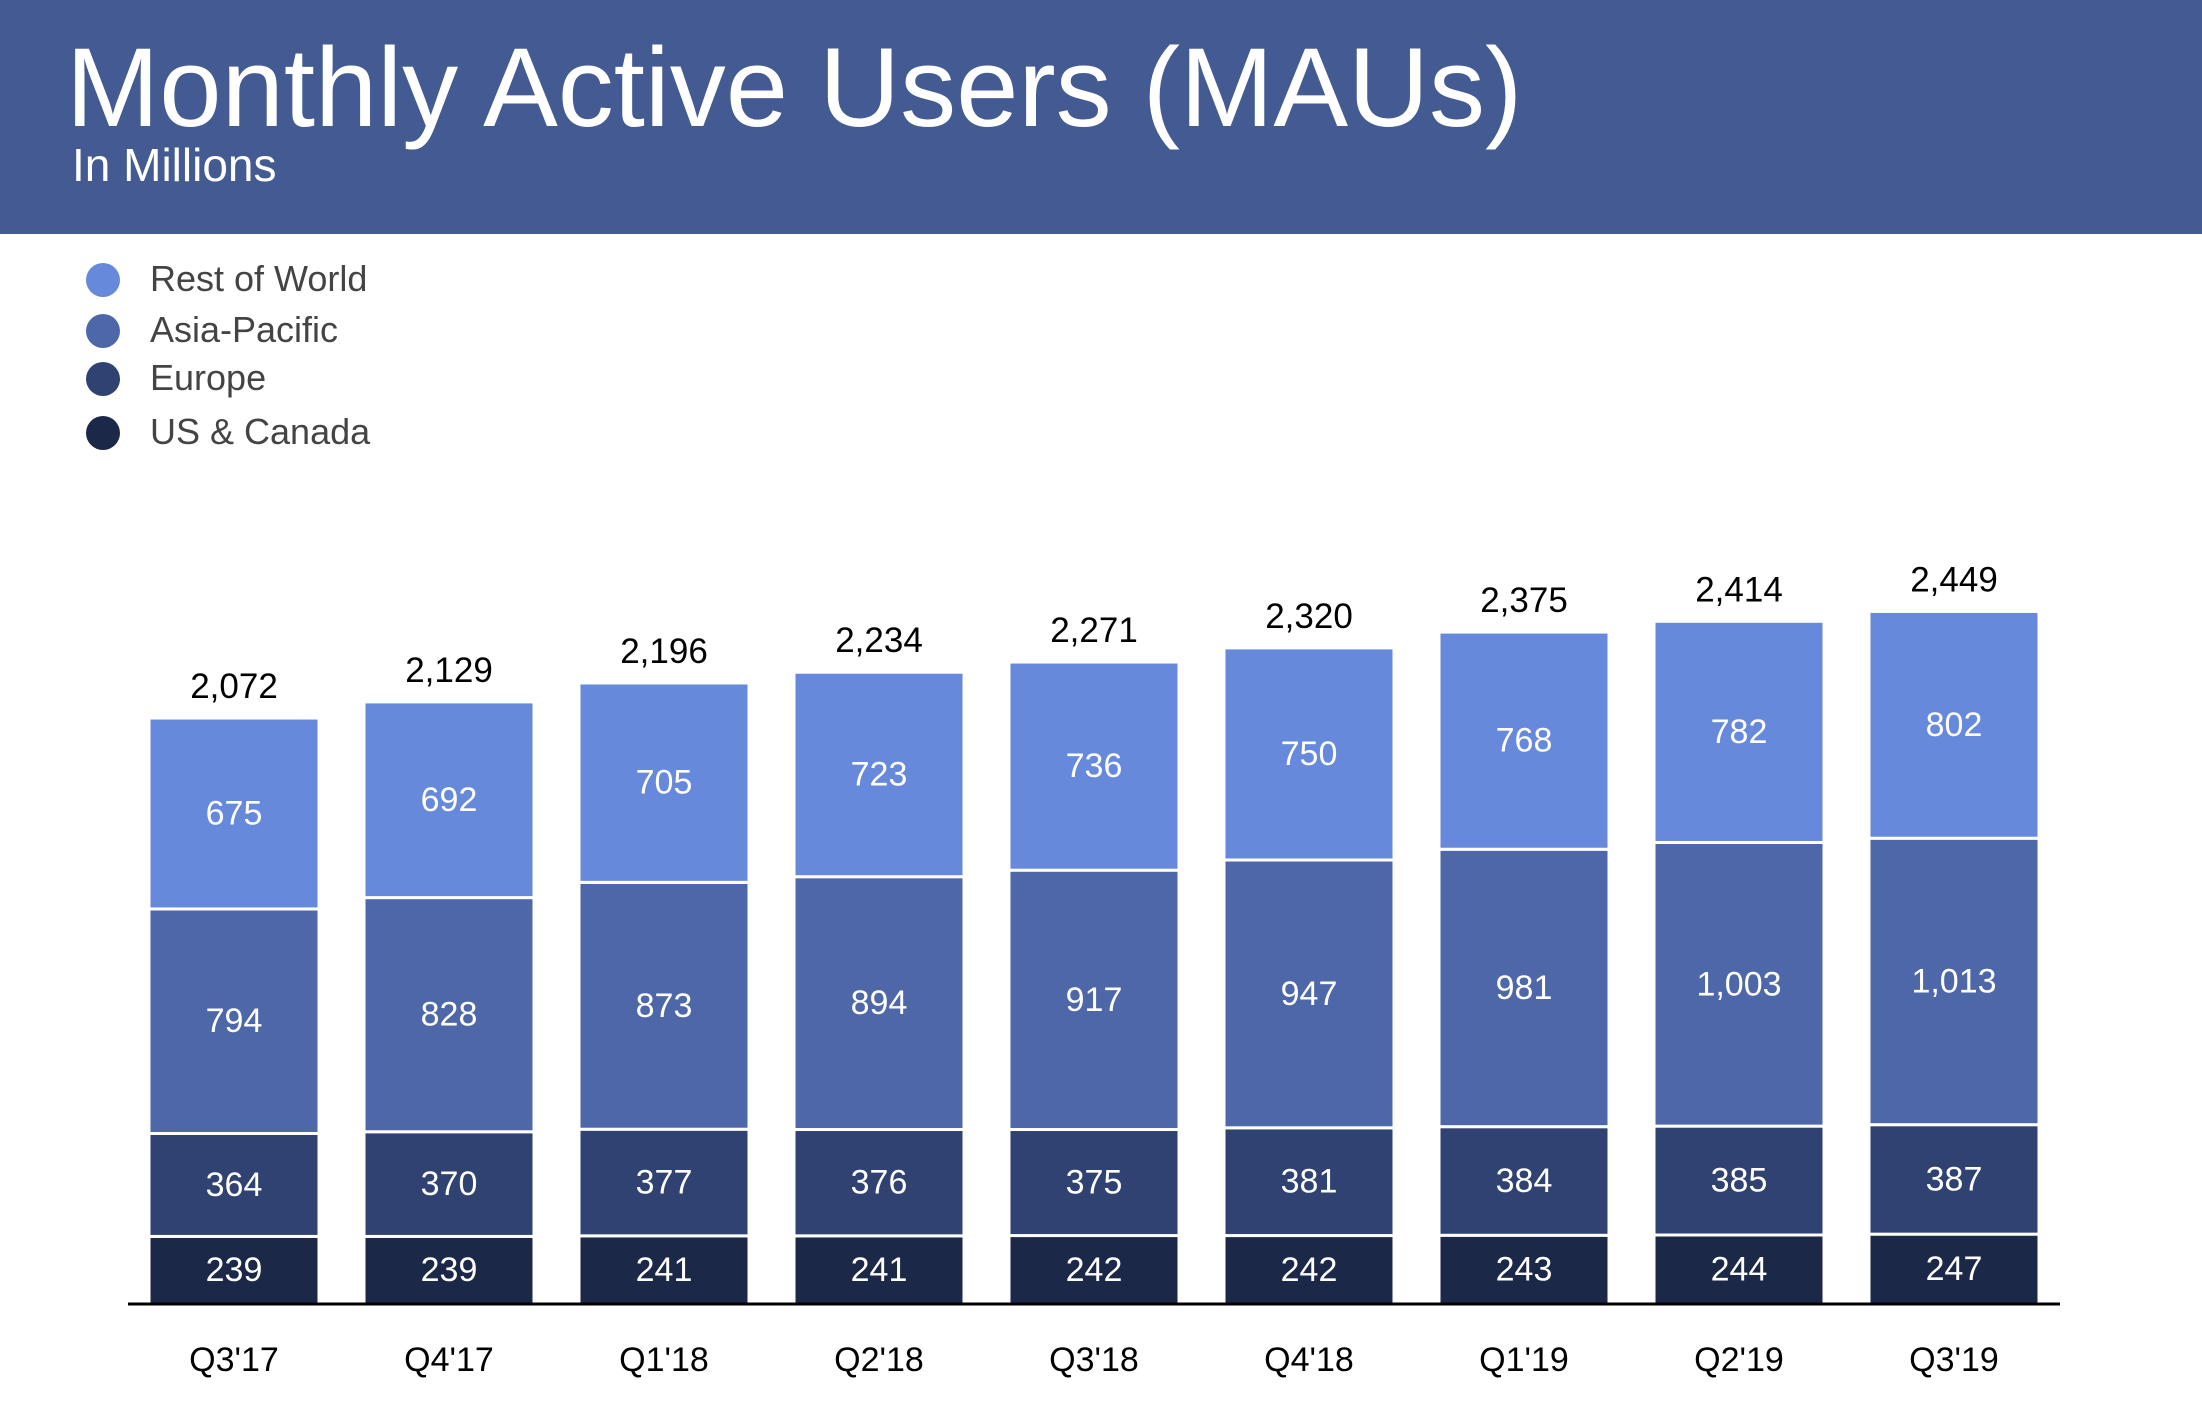 This screenshot has width=2202, height=1420. I want to click on value-label-europe-q4-18: 381, so click(1309, 1182).